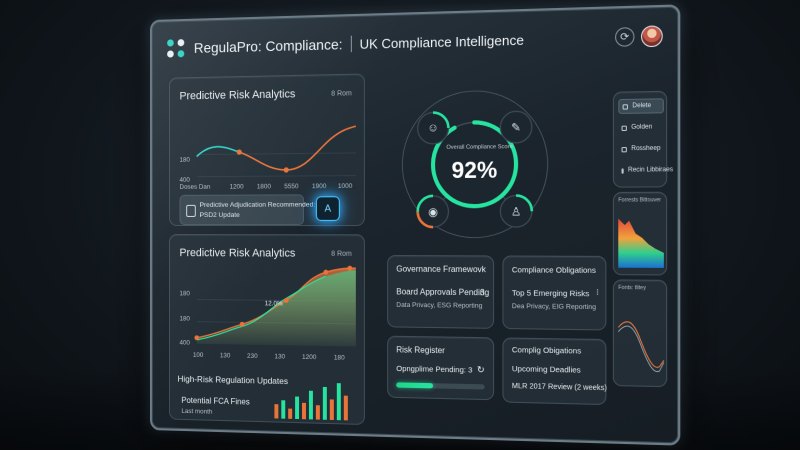  I want to click on series-area-green, so click(276, 308).